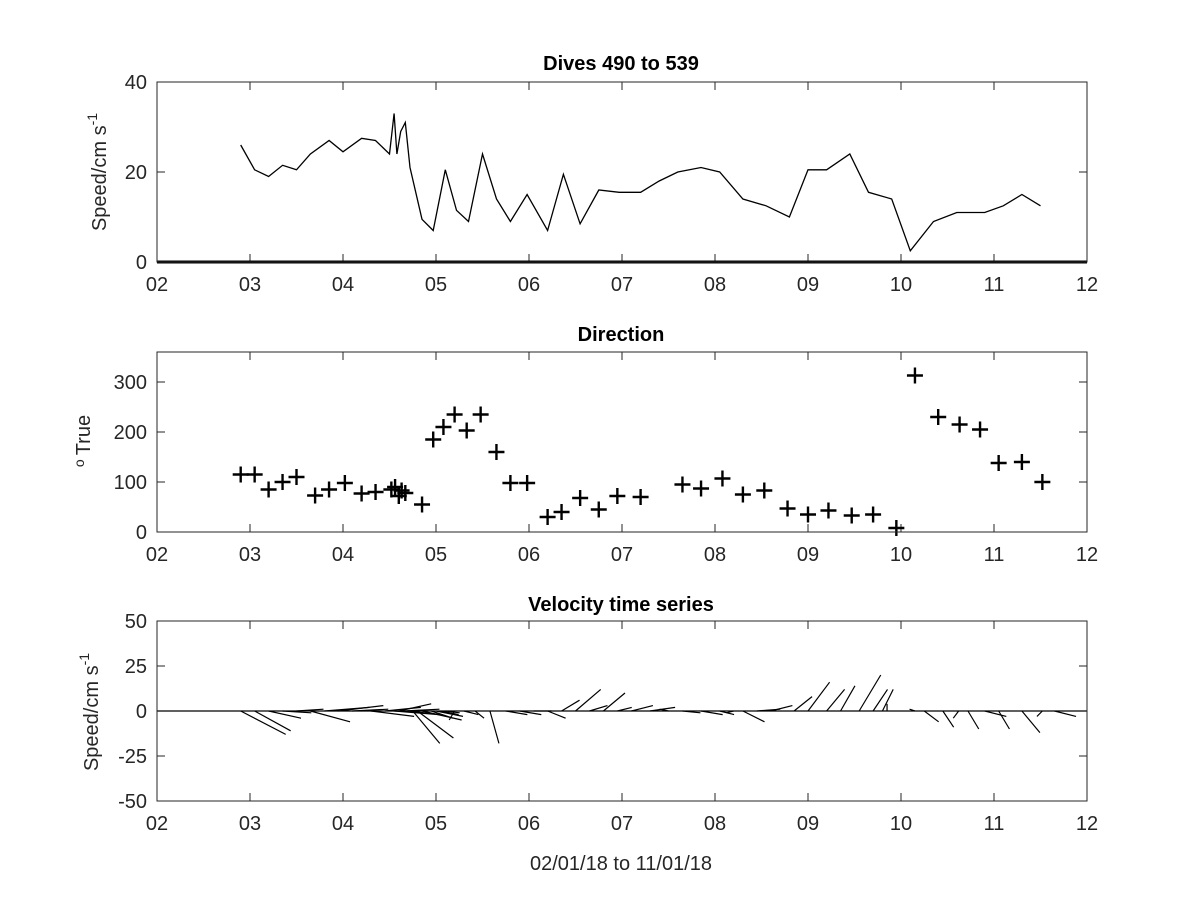 The image size is (1200, 900). Describe the element at coordinates (136, 83) in the screenshot. I see `y-tick-label: 40` at that location.